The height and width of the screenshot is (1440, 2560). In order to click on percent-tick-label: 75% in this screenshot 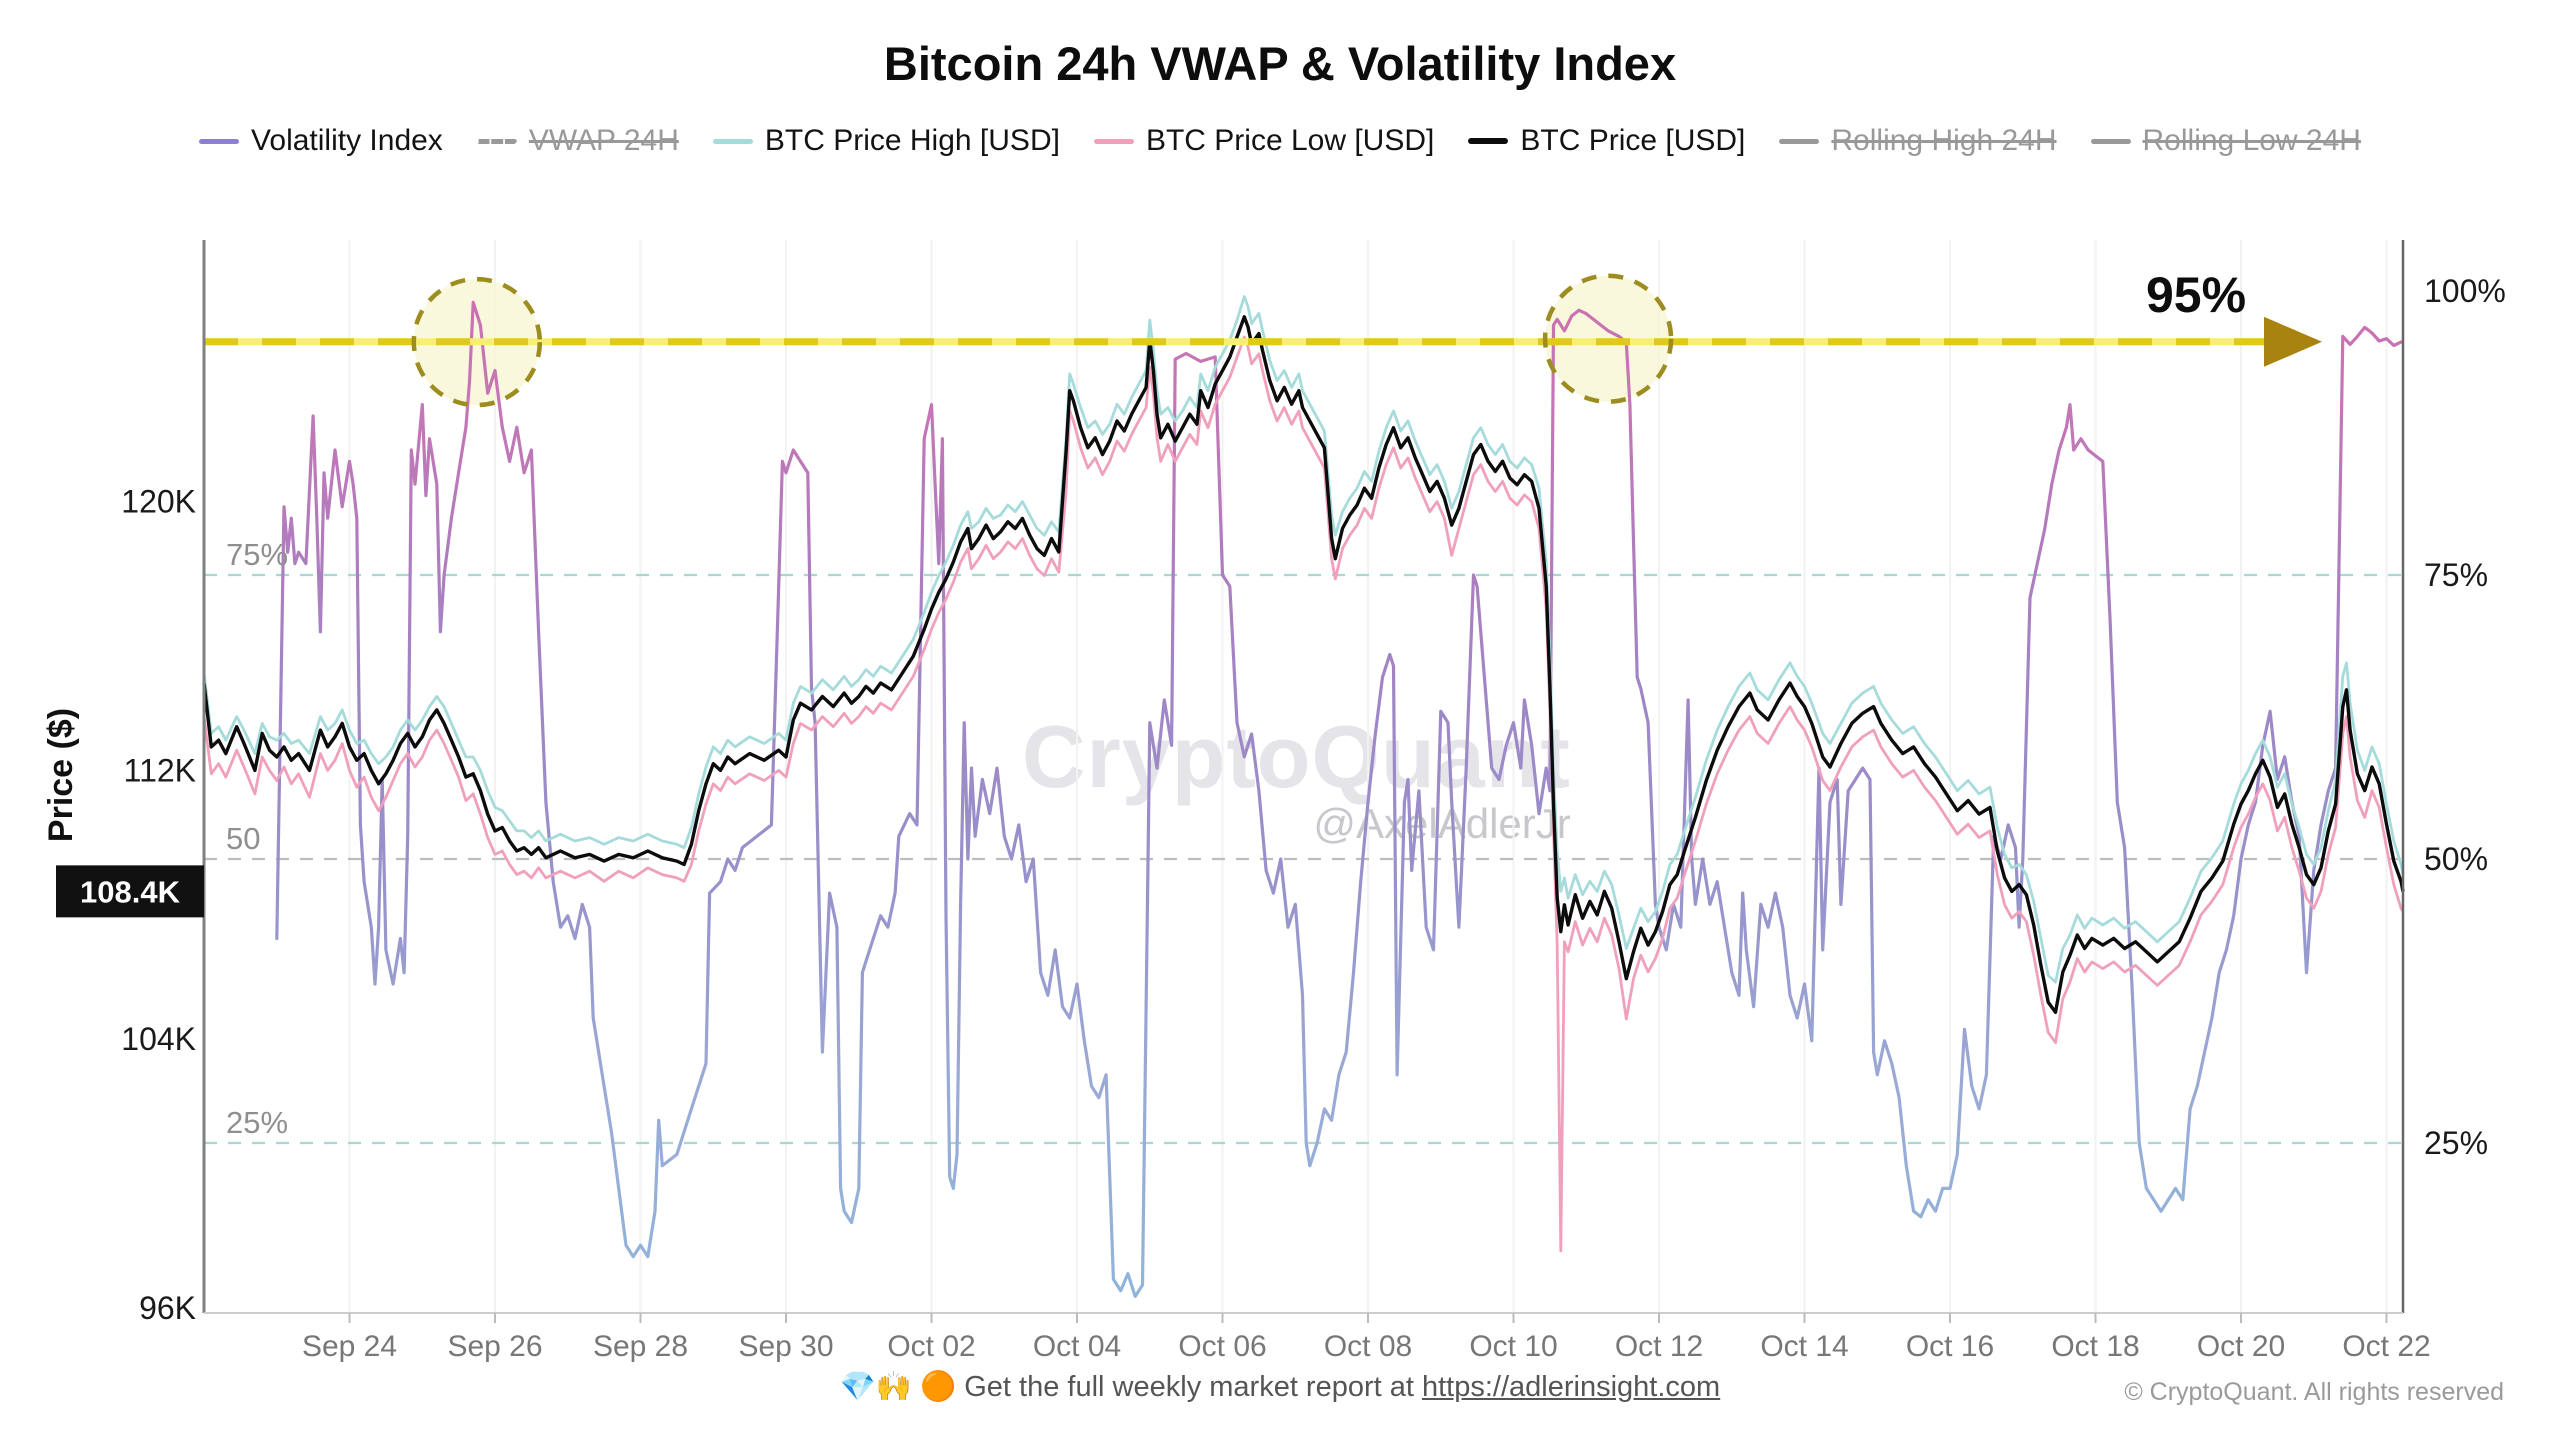, I will do `click(2456, 575)`.